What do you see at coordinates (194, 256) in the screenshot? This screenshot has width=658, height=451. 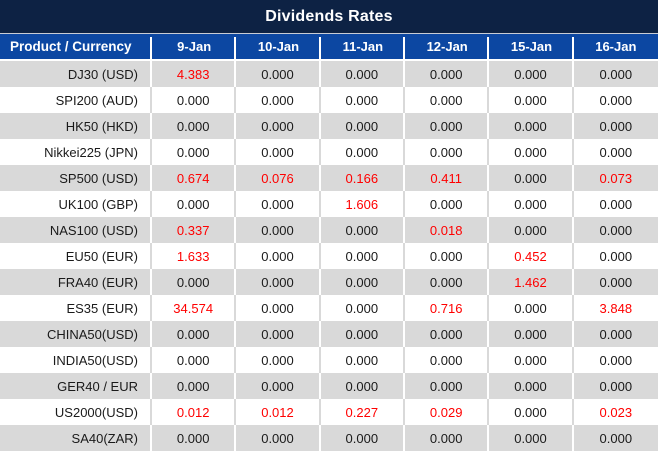 I see `value-cell: 1.633` at bounding box center [194, 256].